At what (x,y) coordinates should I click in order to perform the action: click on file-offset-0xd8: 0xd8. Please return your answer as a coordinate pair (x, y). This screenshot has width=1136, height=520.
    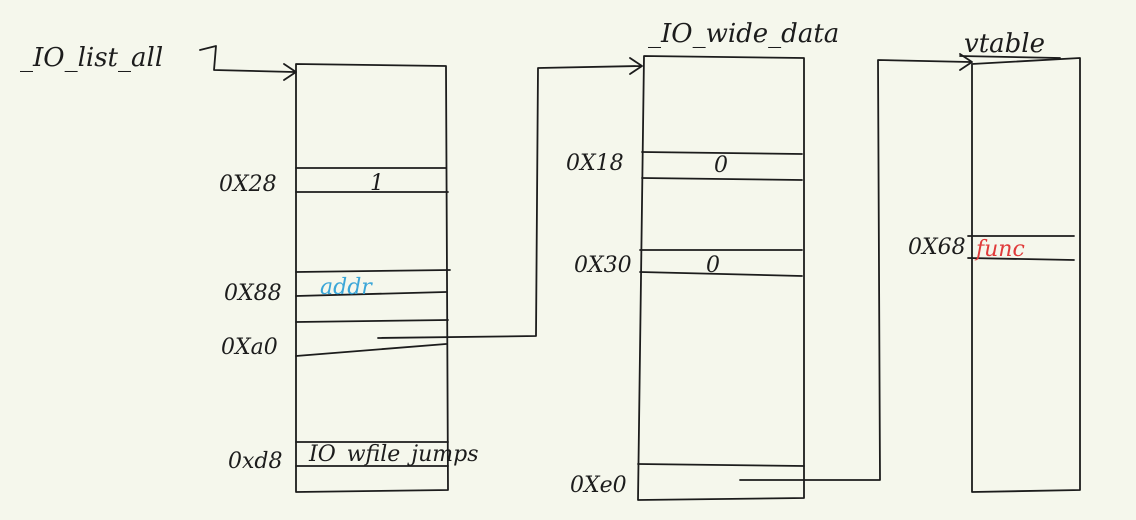
    Looking at the image, I should click on (255, 461).